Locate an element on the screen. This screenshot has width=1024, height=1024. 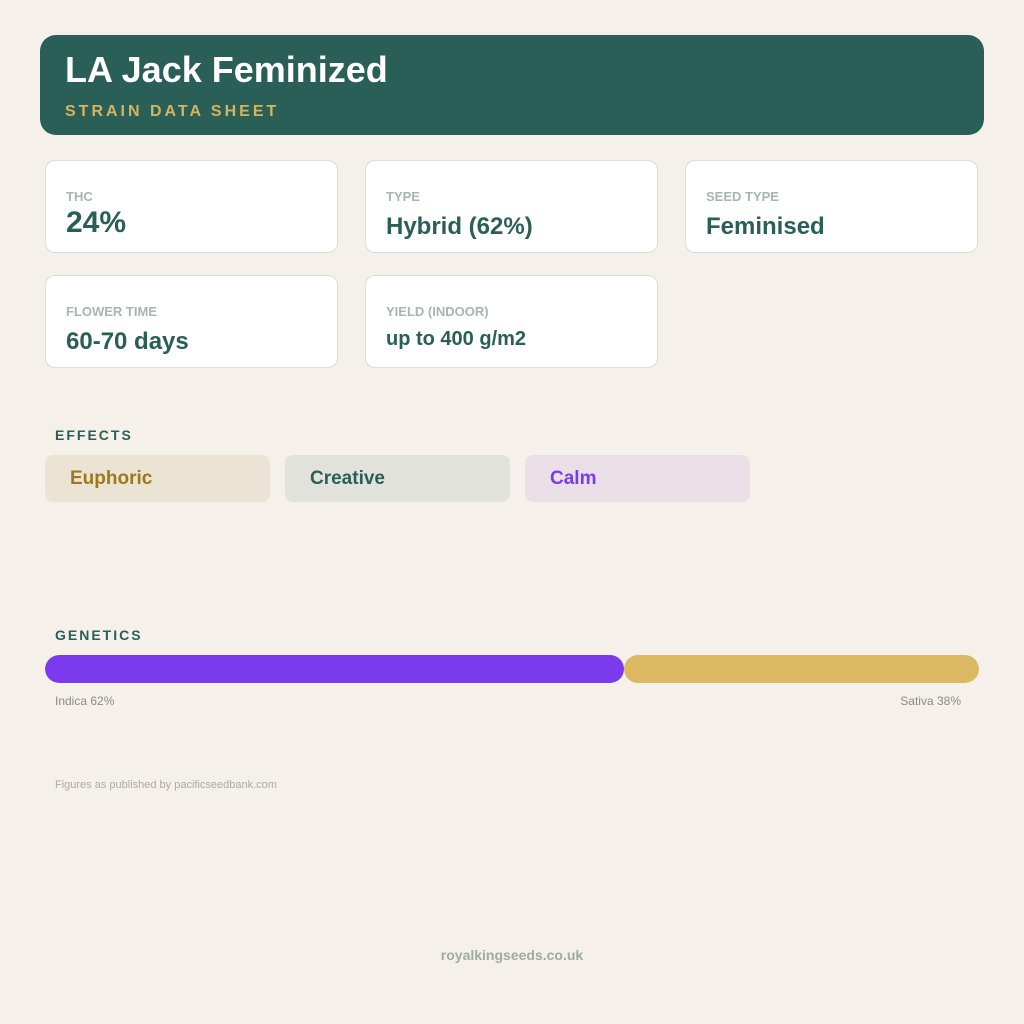
effect-chip: Calm is located at coordinates (637, 478).